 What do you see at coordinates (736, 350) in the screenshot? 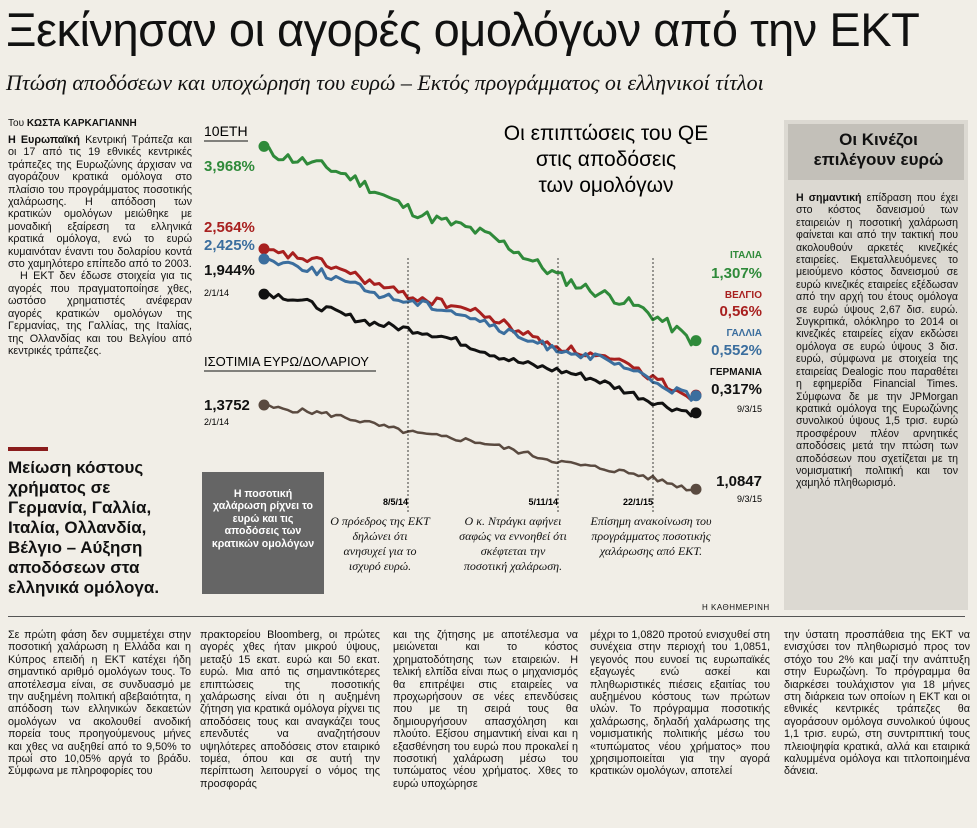
I see `france-end-value: 0,552%` at bounding box center [736, 350].